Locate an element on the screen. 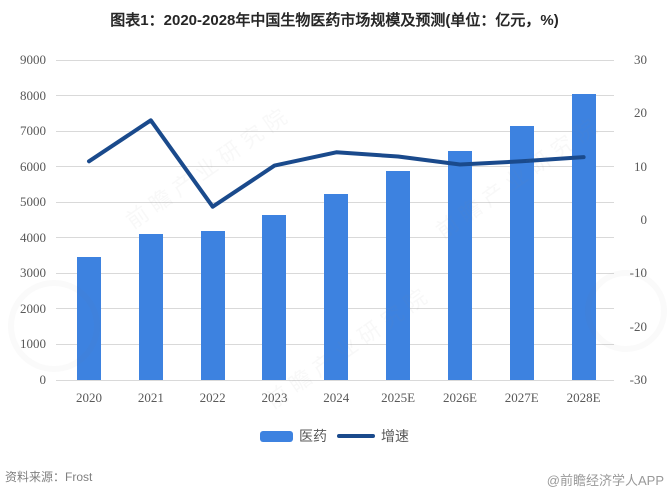 The image size is (669, 498). y-axis-right-tick-label: -30 is located at coordinates (638, 379).